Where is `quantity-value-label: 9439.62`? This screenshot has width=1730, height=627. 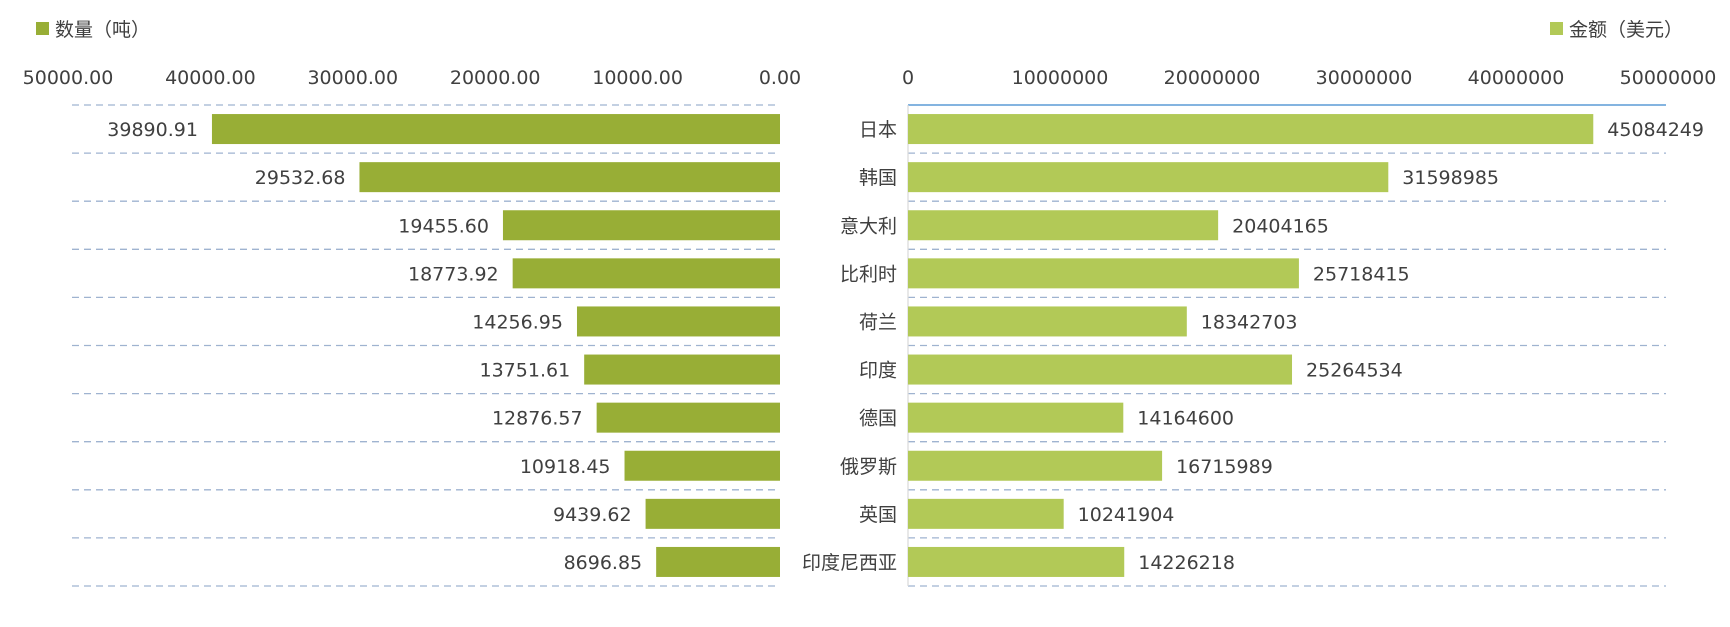 quantity-value-label: 9439.62 is located at coordinates (592, 515).